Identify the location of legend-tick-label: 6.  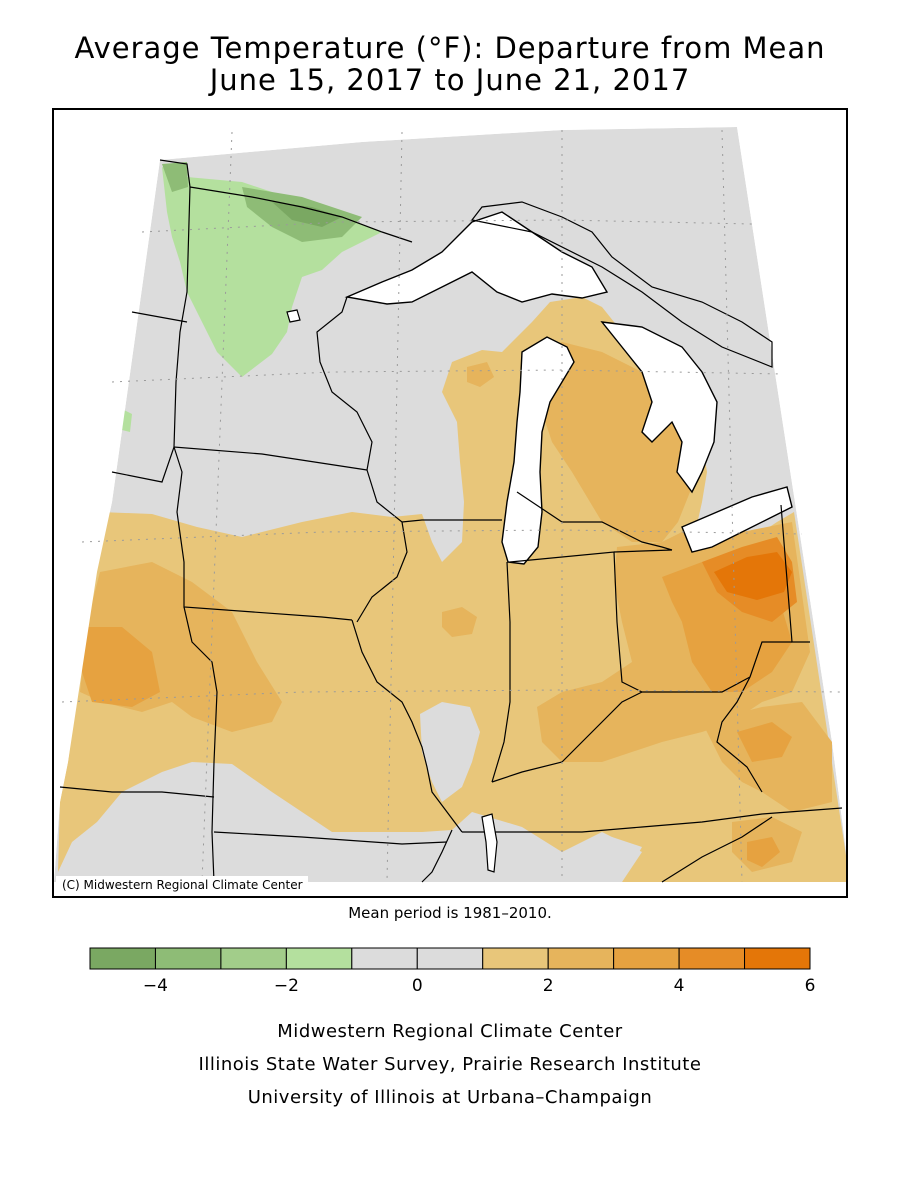
(810, 986).